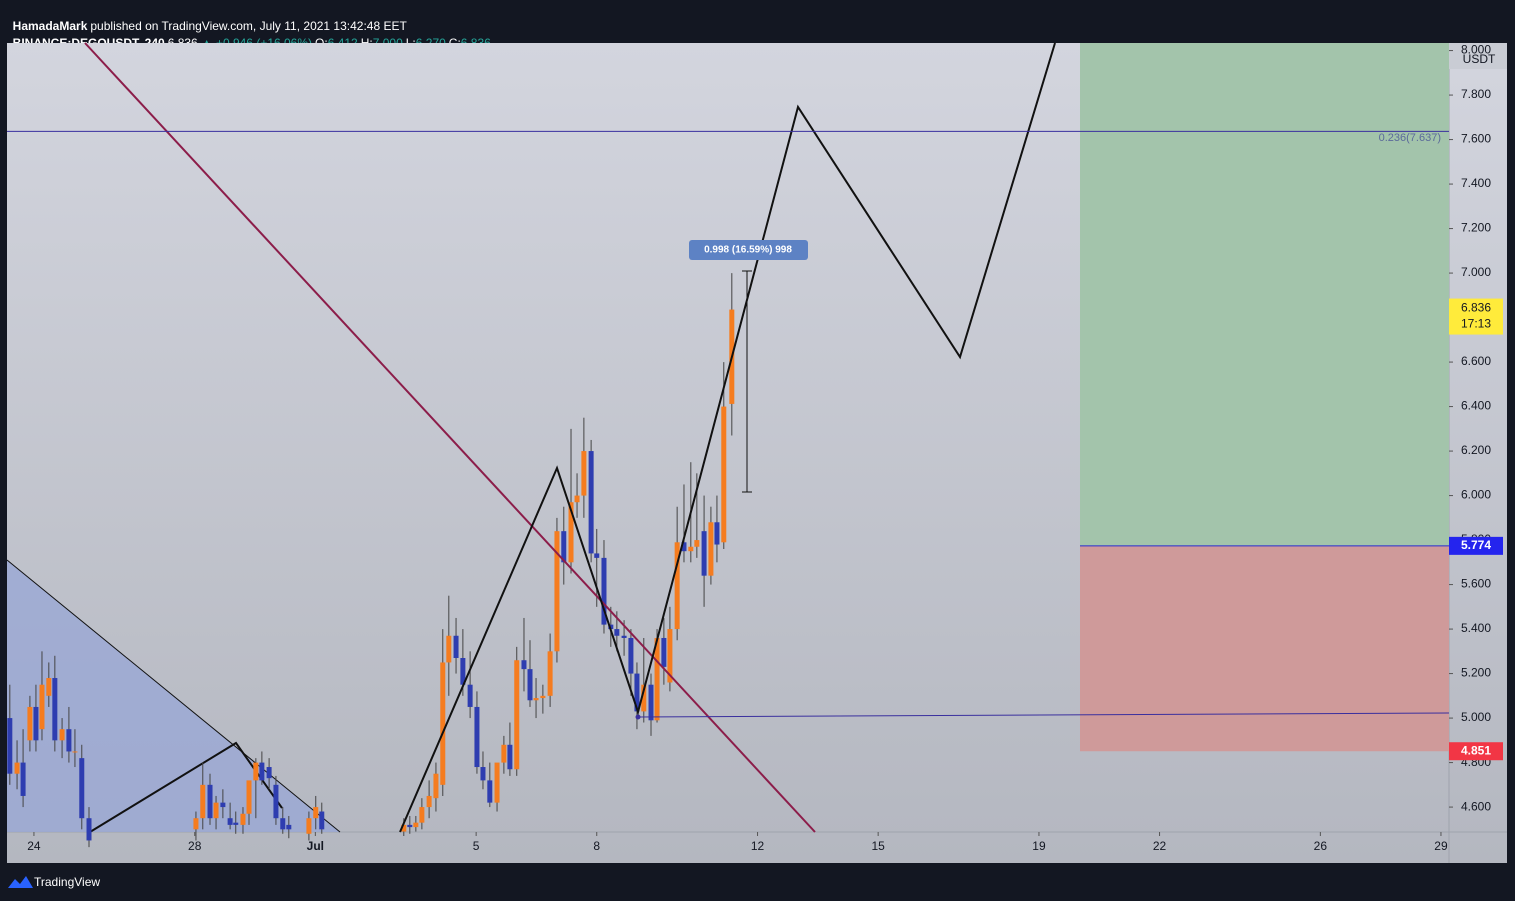 The width and height of the screenshot is (1515, 901). I want to click on y-tick-label: 5.200, so click(1476, 673).